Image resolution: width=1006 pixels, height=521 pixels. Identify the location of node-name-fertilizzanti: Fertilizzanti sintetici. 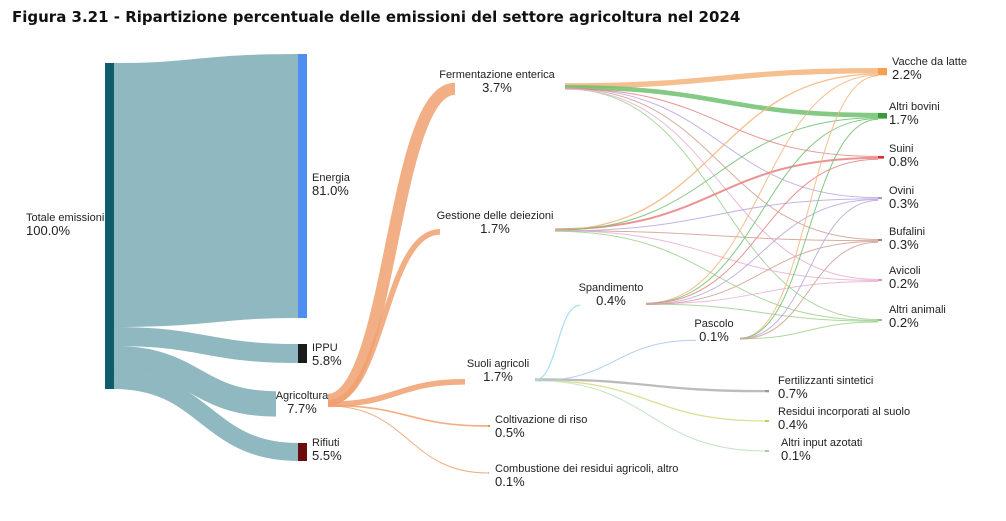
(825, 381).